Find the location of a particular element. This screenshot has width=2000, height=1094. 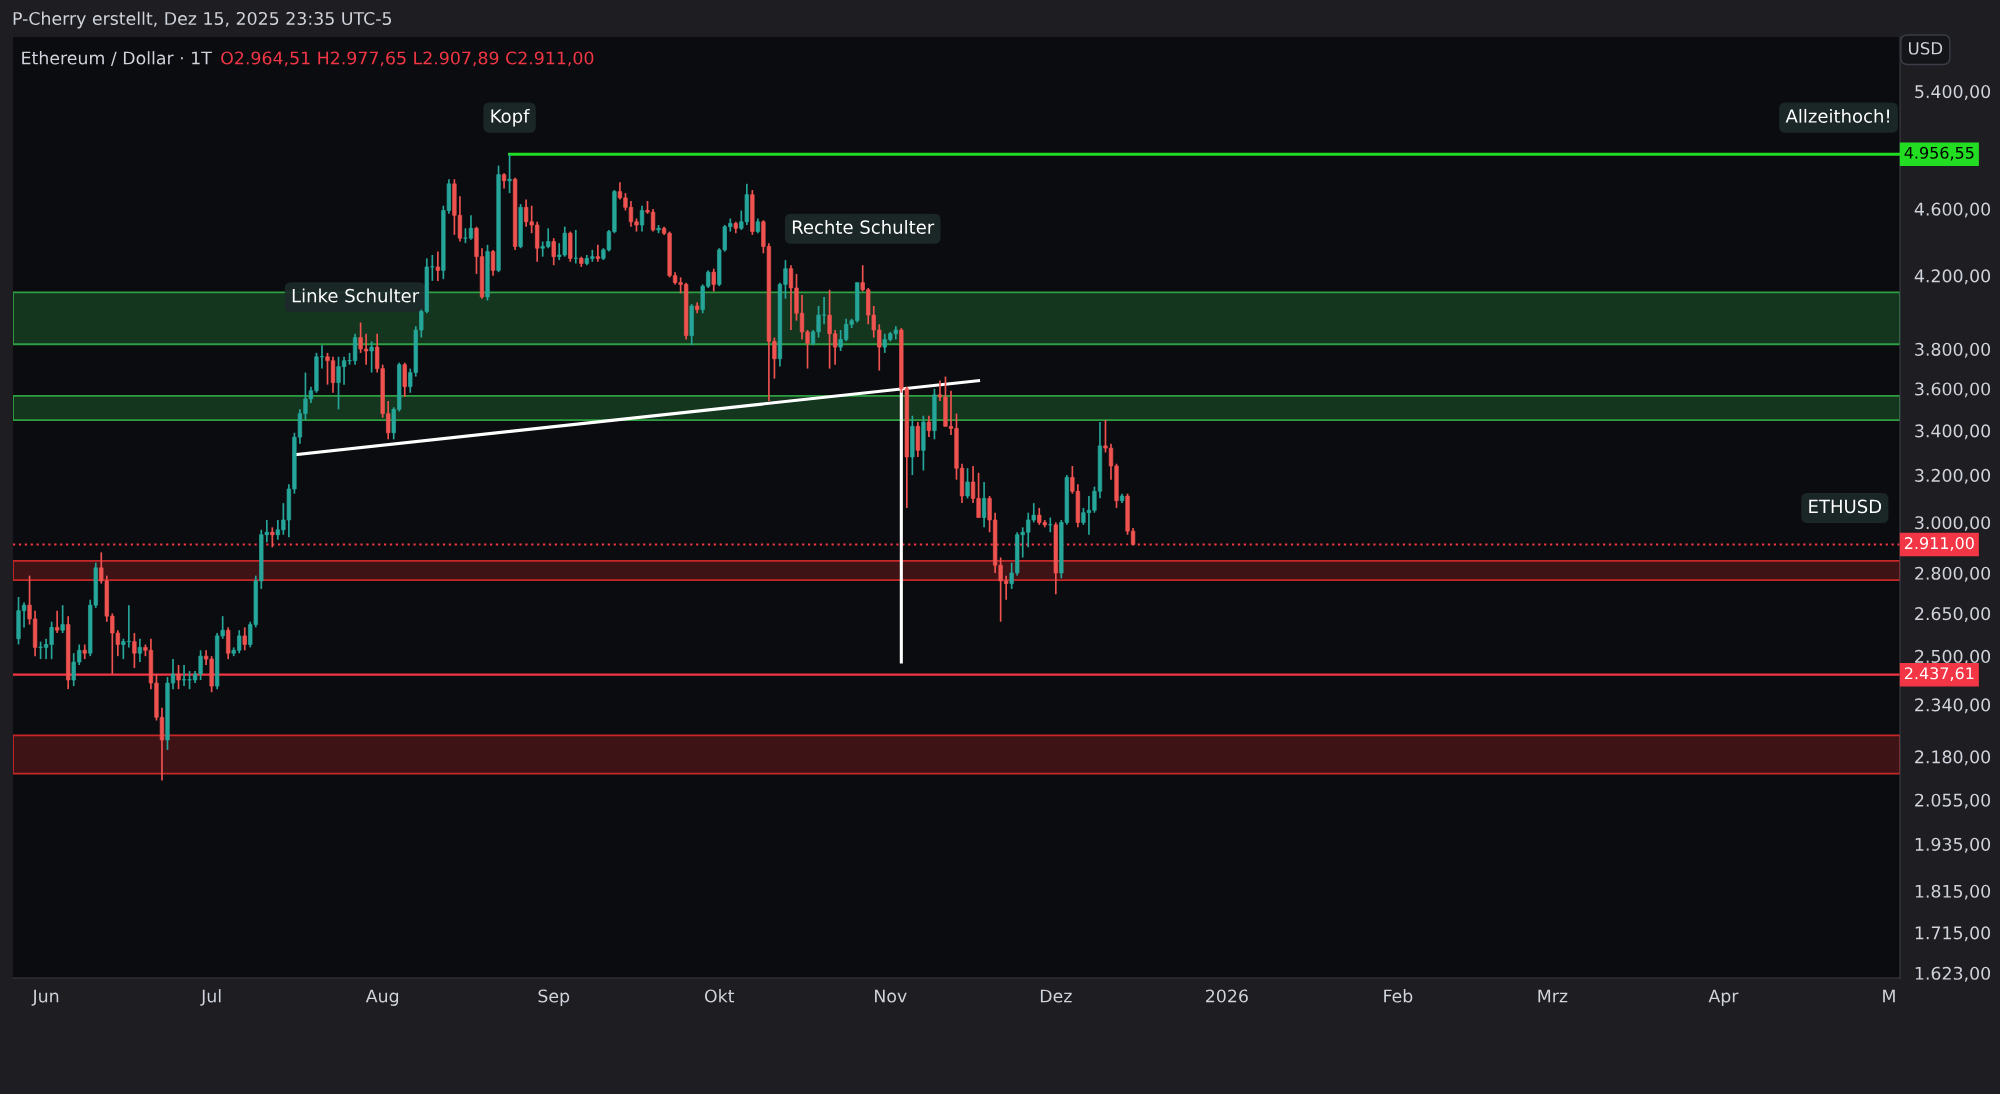

y-tick-label: 3.600,00 is located at coordinates (1953, 390).